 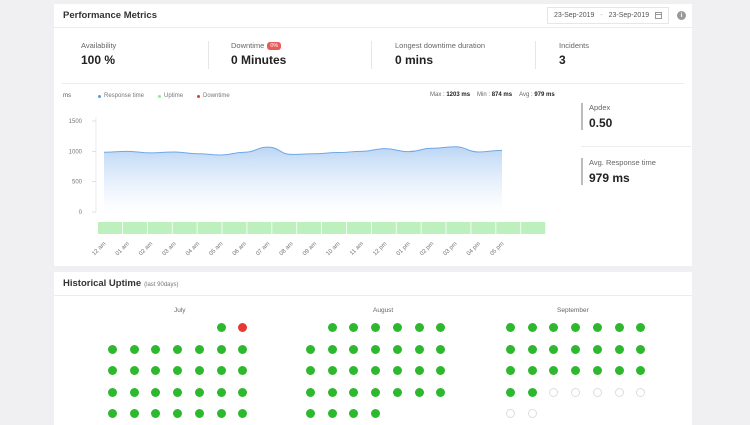 What do you see at coordinates (601, 123) in the screenshot?
I see `apdex-value: 0.50` at bounding box center [601, 123].